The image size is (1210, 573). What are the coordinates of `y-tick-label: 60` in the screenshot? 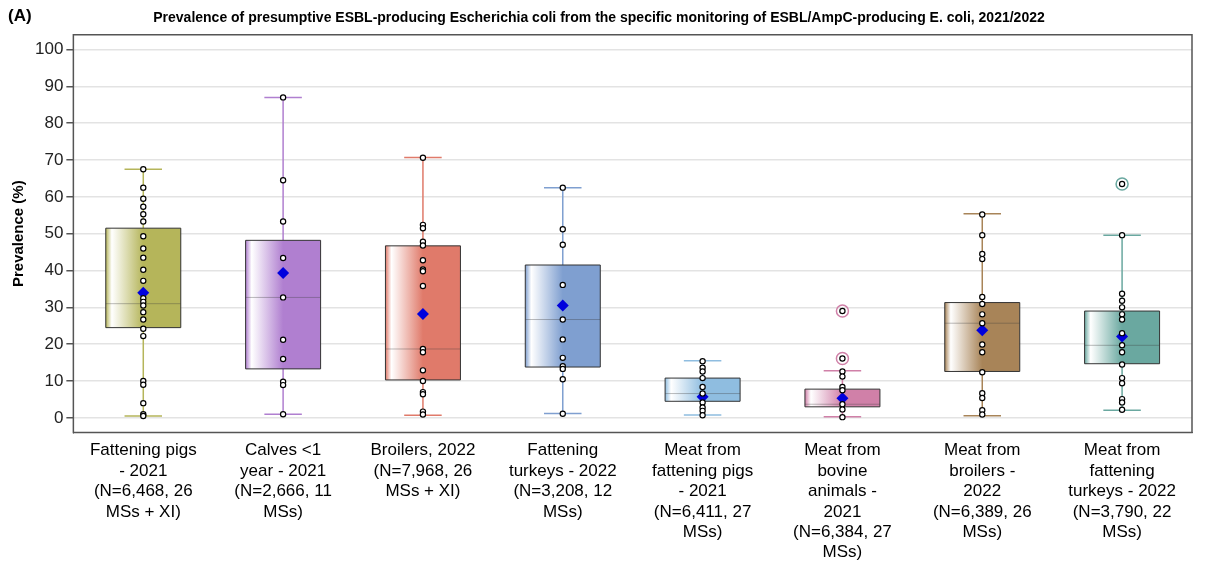 It's located at (54, 196).